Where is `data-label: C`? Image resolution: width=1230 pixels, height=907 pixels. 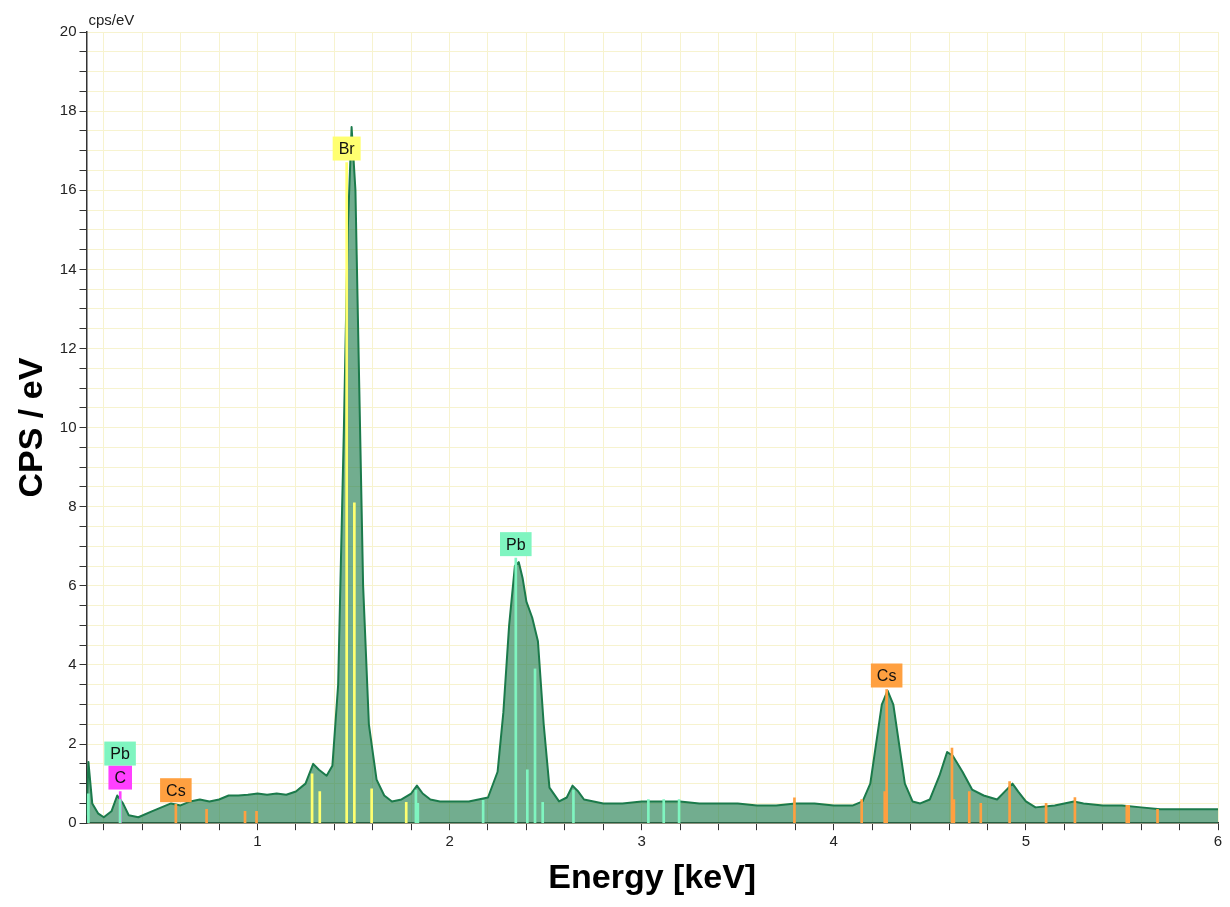 data-label: C is located at coordinates (120, 777).